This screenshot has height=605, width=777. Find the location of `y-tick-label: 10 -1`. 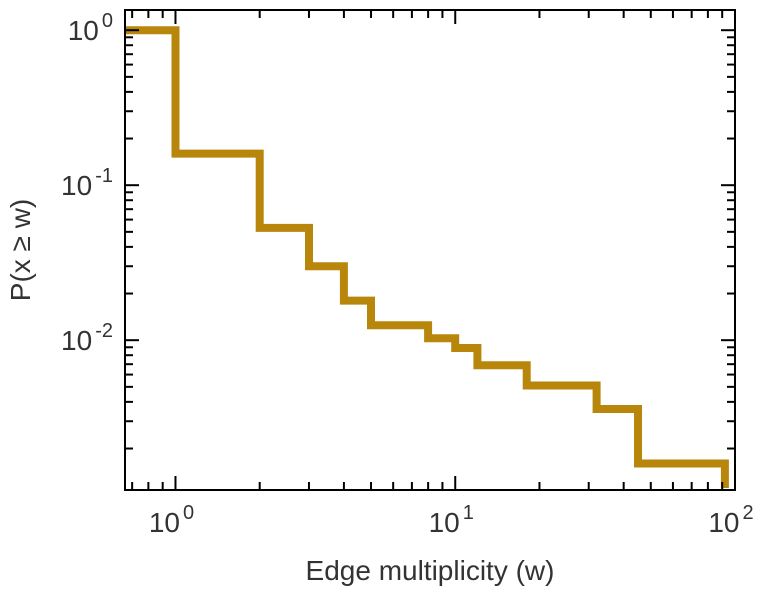

y-tick-label: 10 -1 is located at coordinates (87, 183).